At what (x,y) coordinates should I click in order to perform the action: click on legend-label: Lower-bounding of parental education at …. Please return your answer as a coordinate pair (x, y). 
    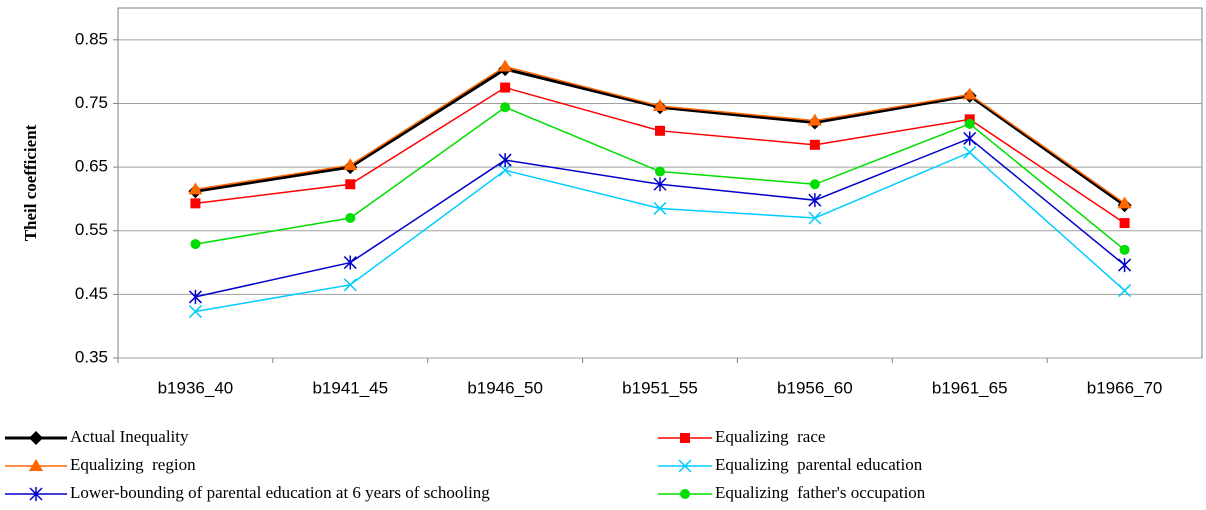
    Looking at the image, I should click on (280, 492).